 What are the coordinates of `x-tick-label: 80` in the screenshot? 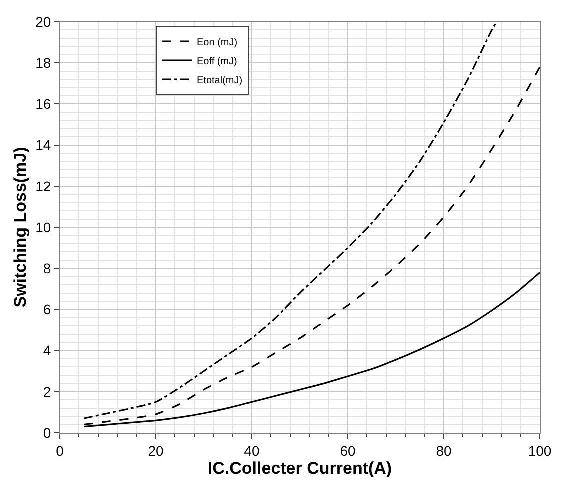 It's located at (444, 450).